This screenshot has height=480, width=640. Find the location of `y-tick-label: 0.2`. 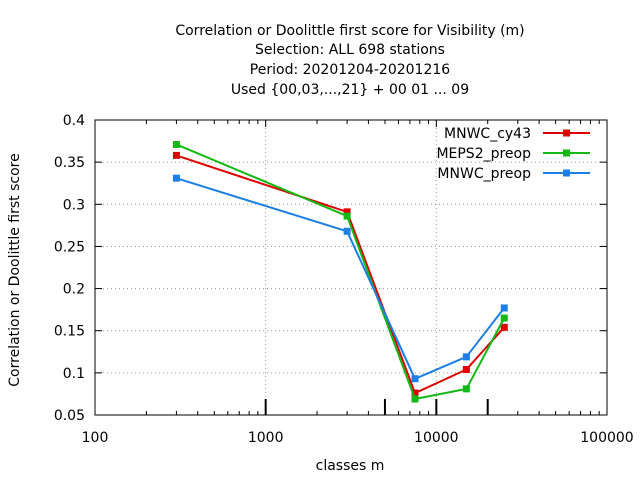

y-tick-label: 0.2 is located at coordinates (74, 290).